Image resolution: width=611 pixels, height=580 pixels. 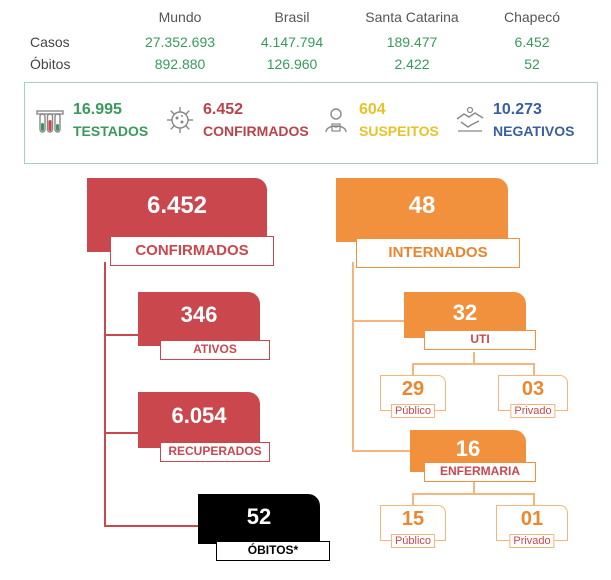 I want to click on enfermaria-publico-value: 15, so click(x=413, y=519).